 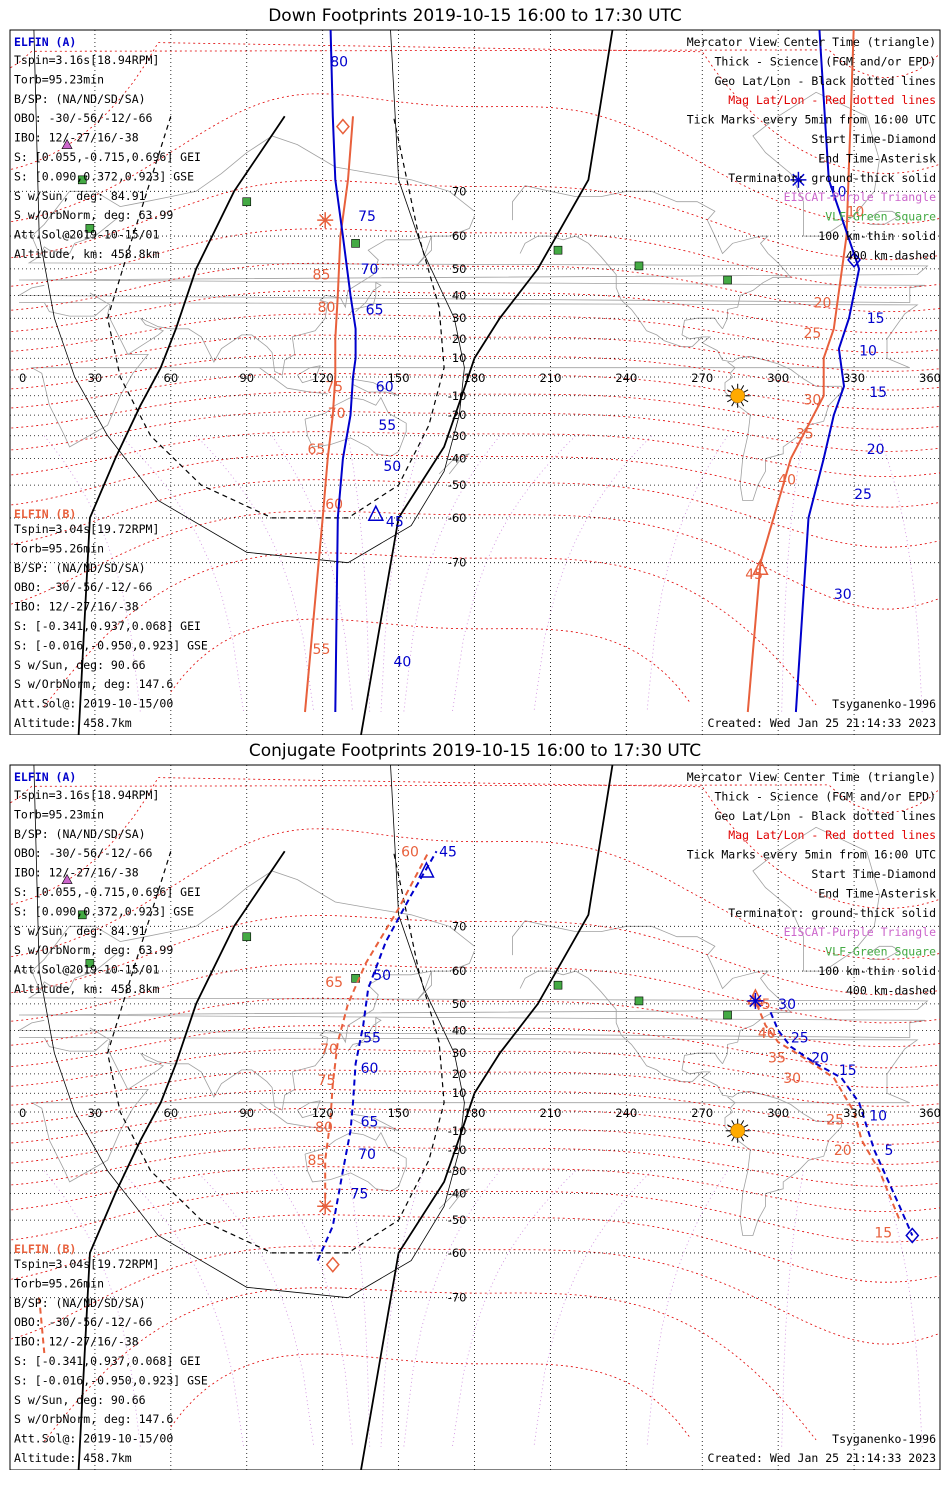 I want to click on track_b-tick-label: 70, so click(x=337, y=414).